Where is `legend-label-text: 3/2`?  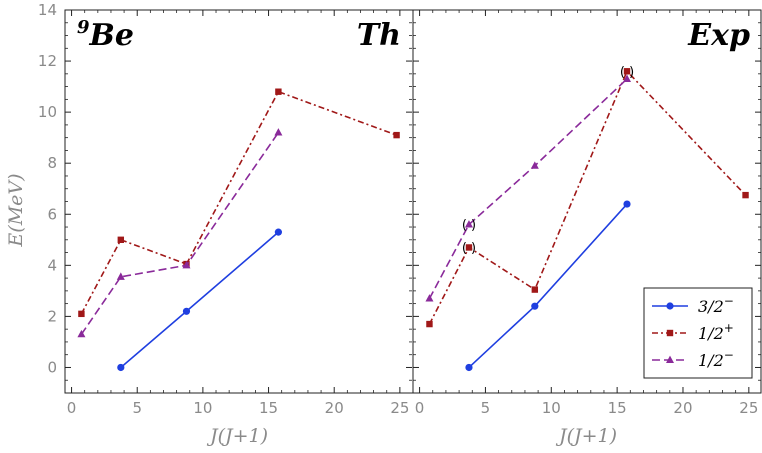
legend-label-text: 3/2 is located at coordinates (711, 306).